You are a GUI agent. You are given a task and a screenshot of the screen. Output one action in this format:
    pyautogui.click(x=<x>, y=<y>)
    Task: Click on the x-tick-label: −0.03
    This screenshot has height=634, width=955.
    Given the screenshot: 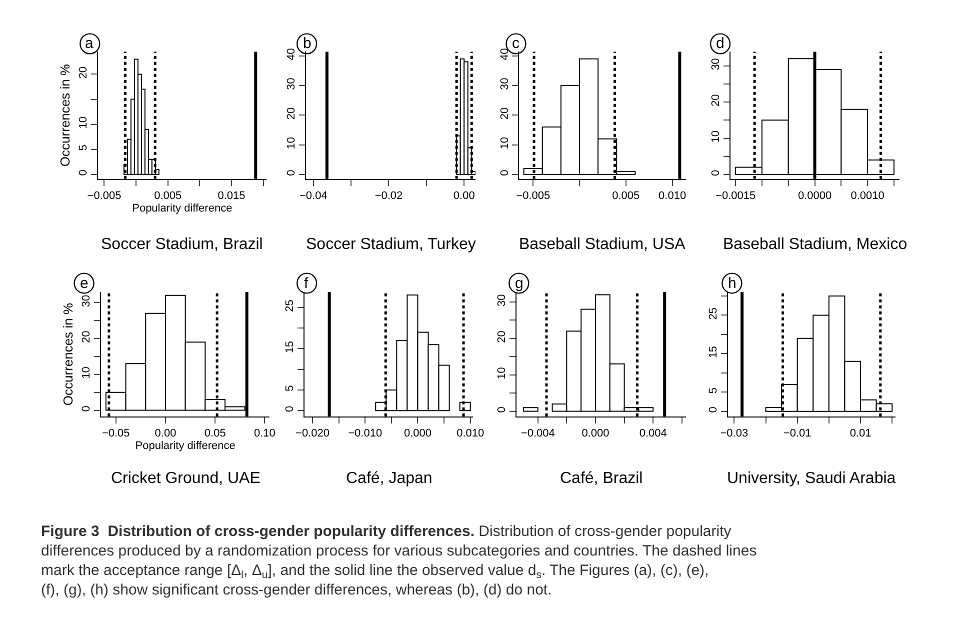 What is the action you would take?
    pyautogui.click(x=734, y=434)
    